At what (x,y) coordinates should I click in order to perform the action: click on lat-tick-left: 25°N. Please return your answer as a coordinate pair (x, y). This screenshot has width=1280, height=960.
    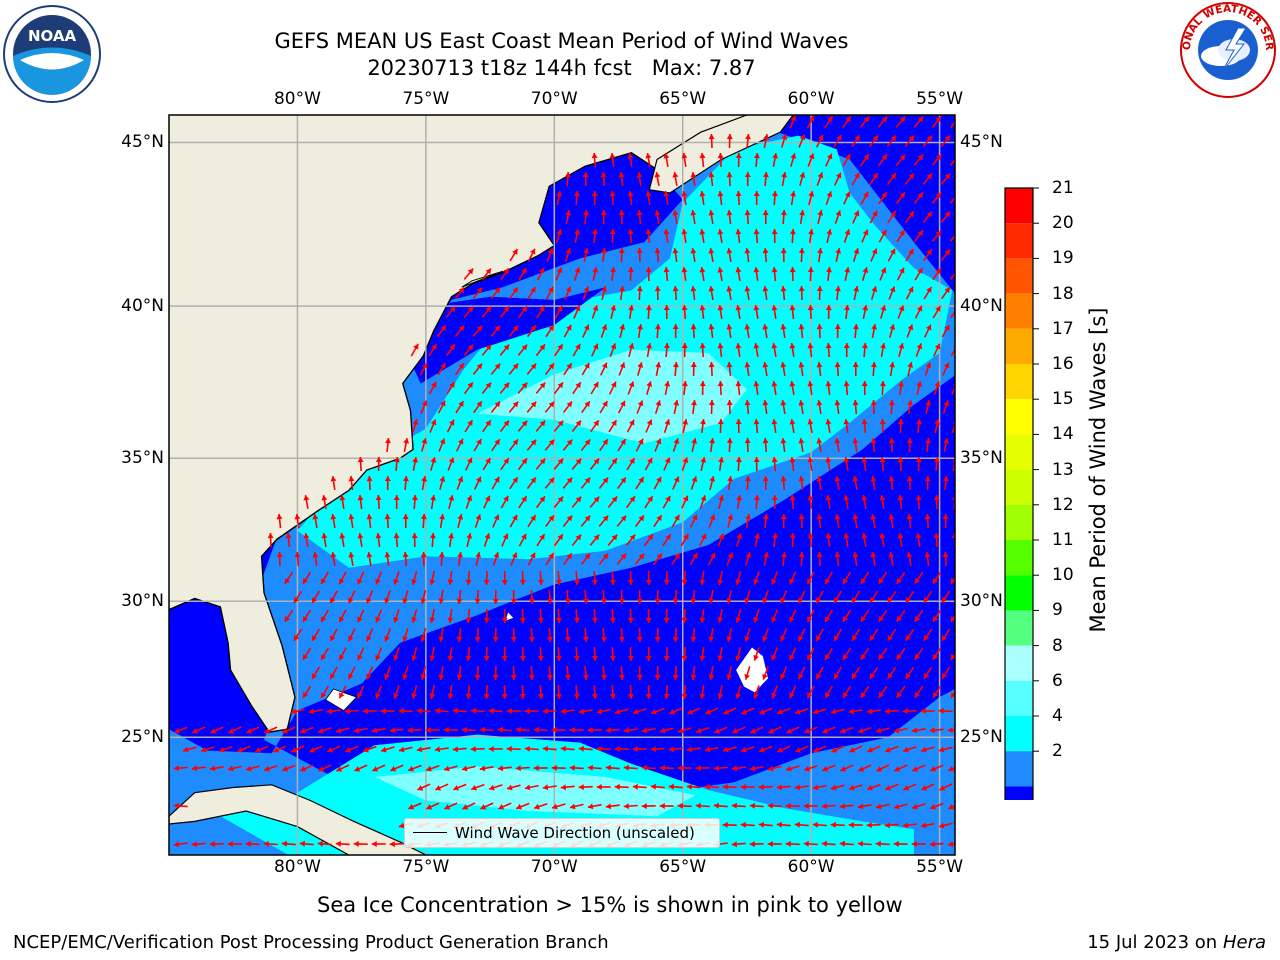
    Looking at the image, I should click on (142, 737).